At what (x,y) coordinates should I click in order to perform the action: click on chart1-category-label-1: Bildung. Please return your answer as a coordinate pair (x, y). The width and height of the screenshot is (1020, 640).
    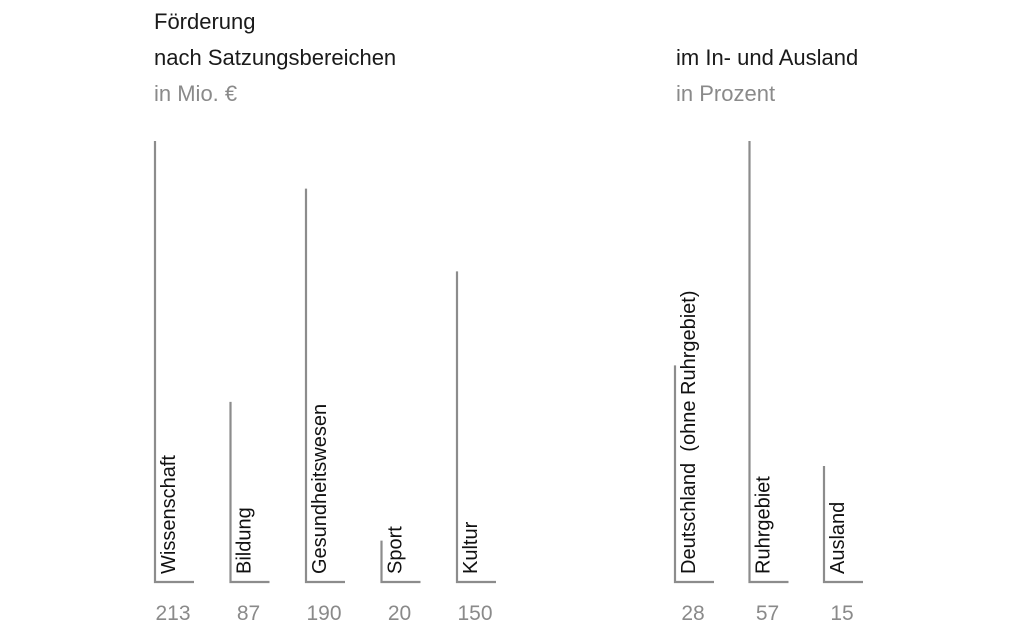
    Looking at the image, I should click on (245, 540).